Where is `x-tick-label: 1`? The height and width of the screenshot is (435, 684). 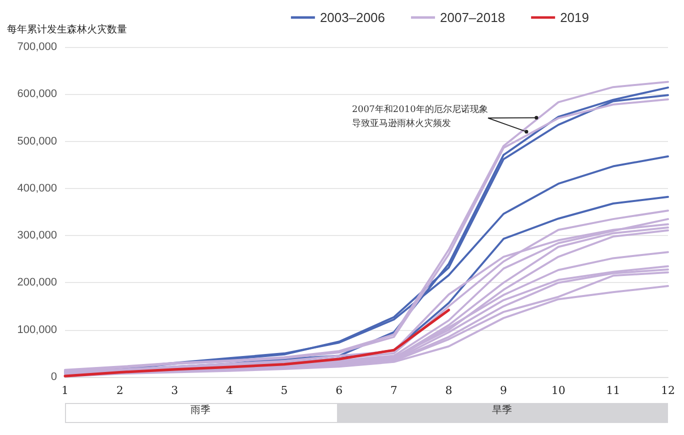 x-tick-label: 1 is located at coordinates (65, 390).